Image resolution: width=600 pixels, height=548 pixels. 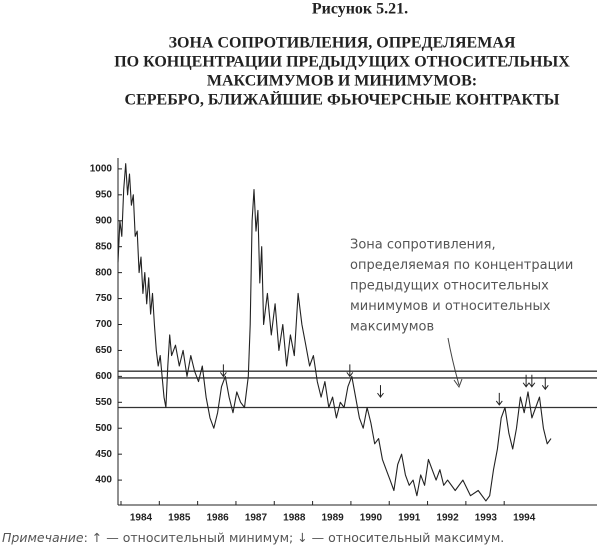 What do you see at coordinates (486, 518) in the screenshot?
I see `x-tick-label: 1993` at bounding box center [486, 518].